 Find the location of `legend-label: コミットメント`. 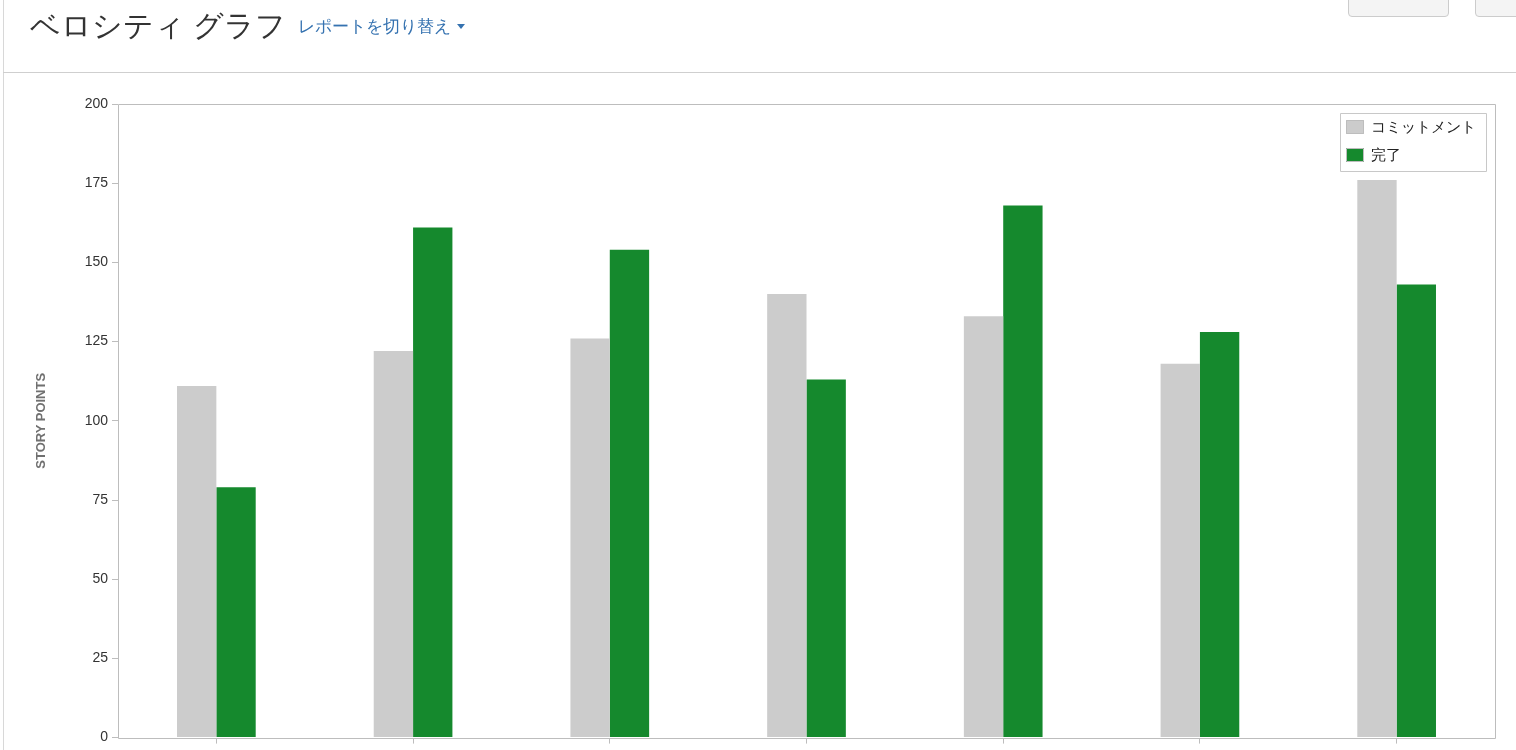

legend-label: コミットメント is located at coordinates (1423, 127).